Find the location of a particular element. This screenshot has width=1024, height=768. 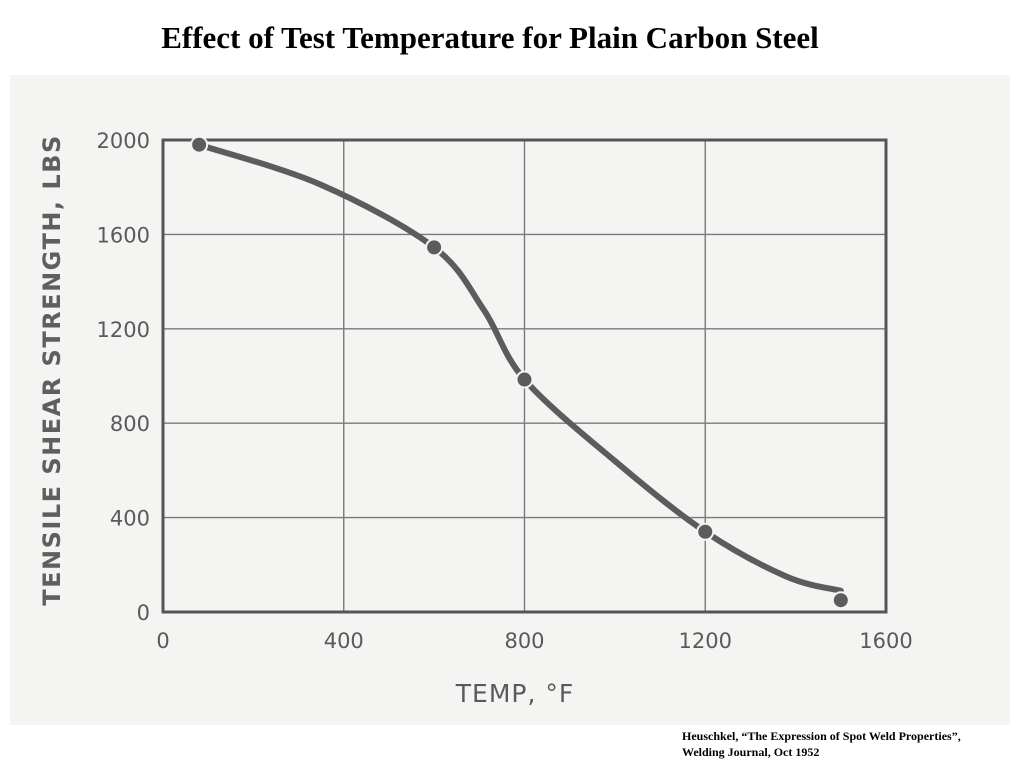

y-tick-label: 1200 is located at coordinates (123, 330).